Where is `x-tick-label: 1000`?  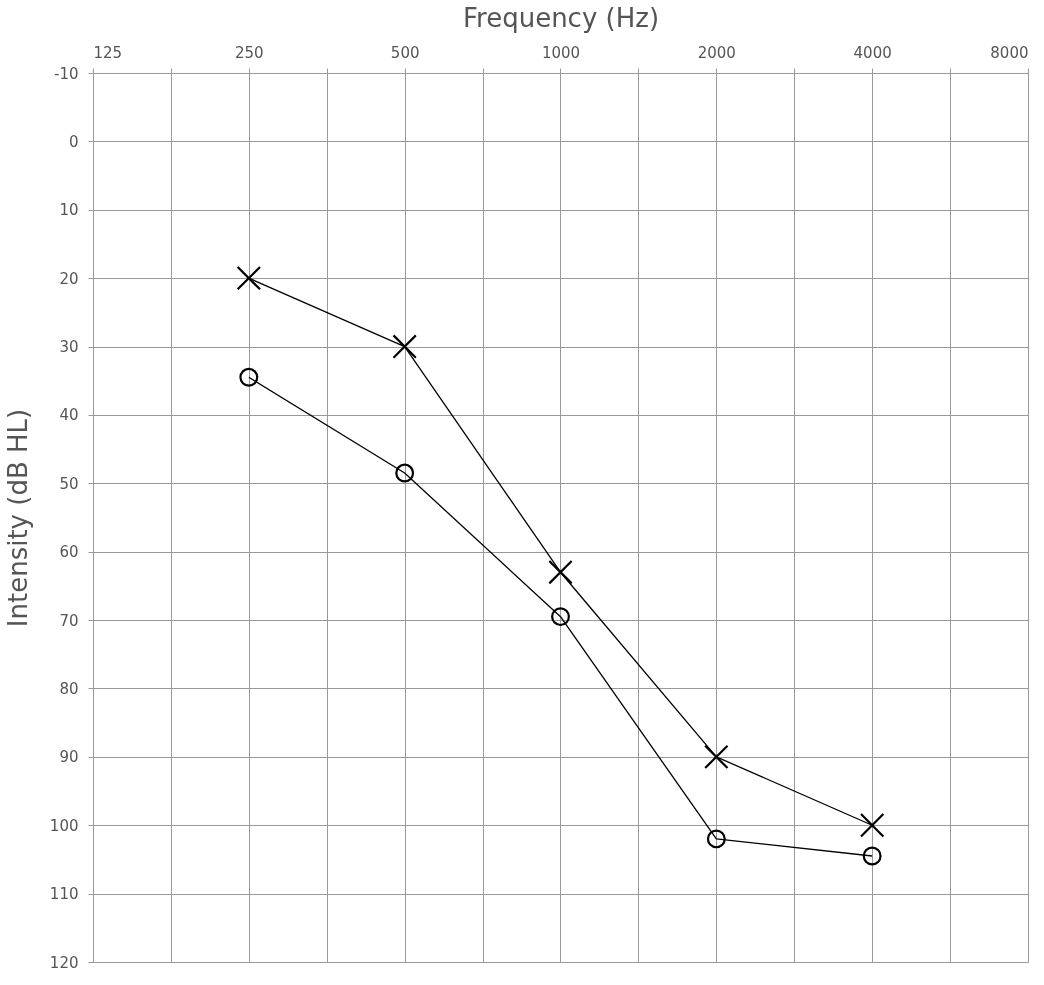
x-tick-label: 1000 is located at coordinates (561, 52).